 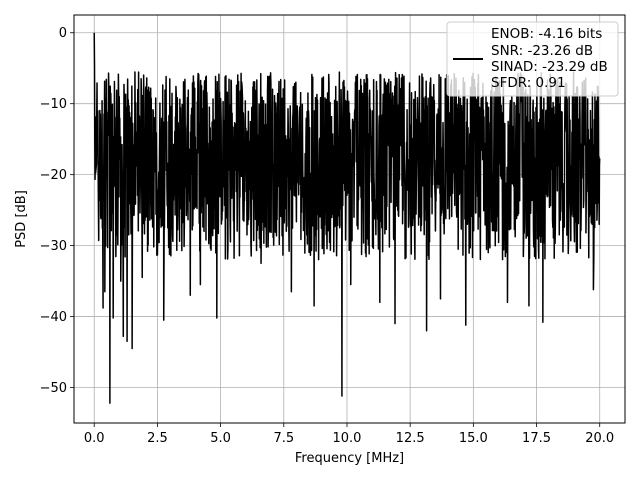 What do you see at coordinates (473, 438) in the screenshot?
I see `x-tick-label: 15.0` at bounding box center [473, 438].